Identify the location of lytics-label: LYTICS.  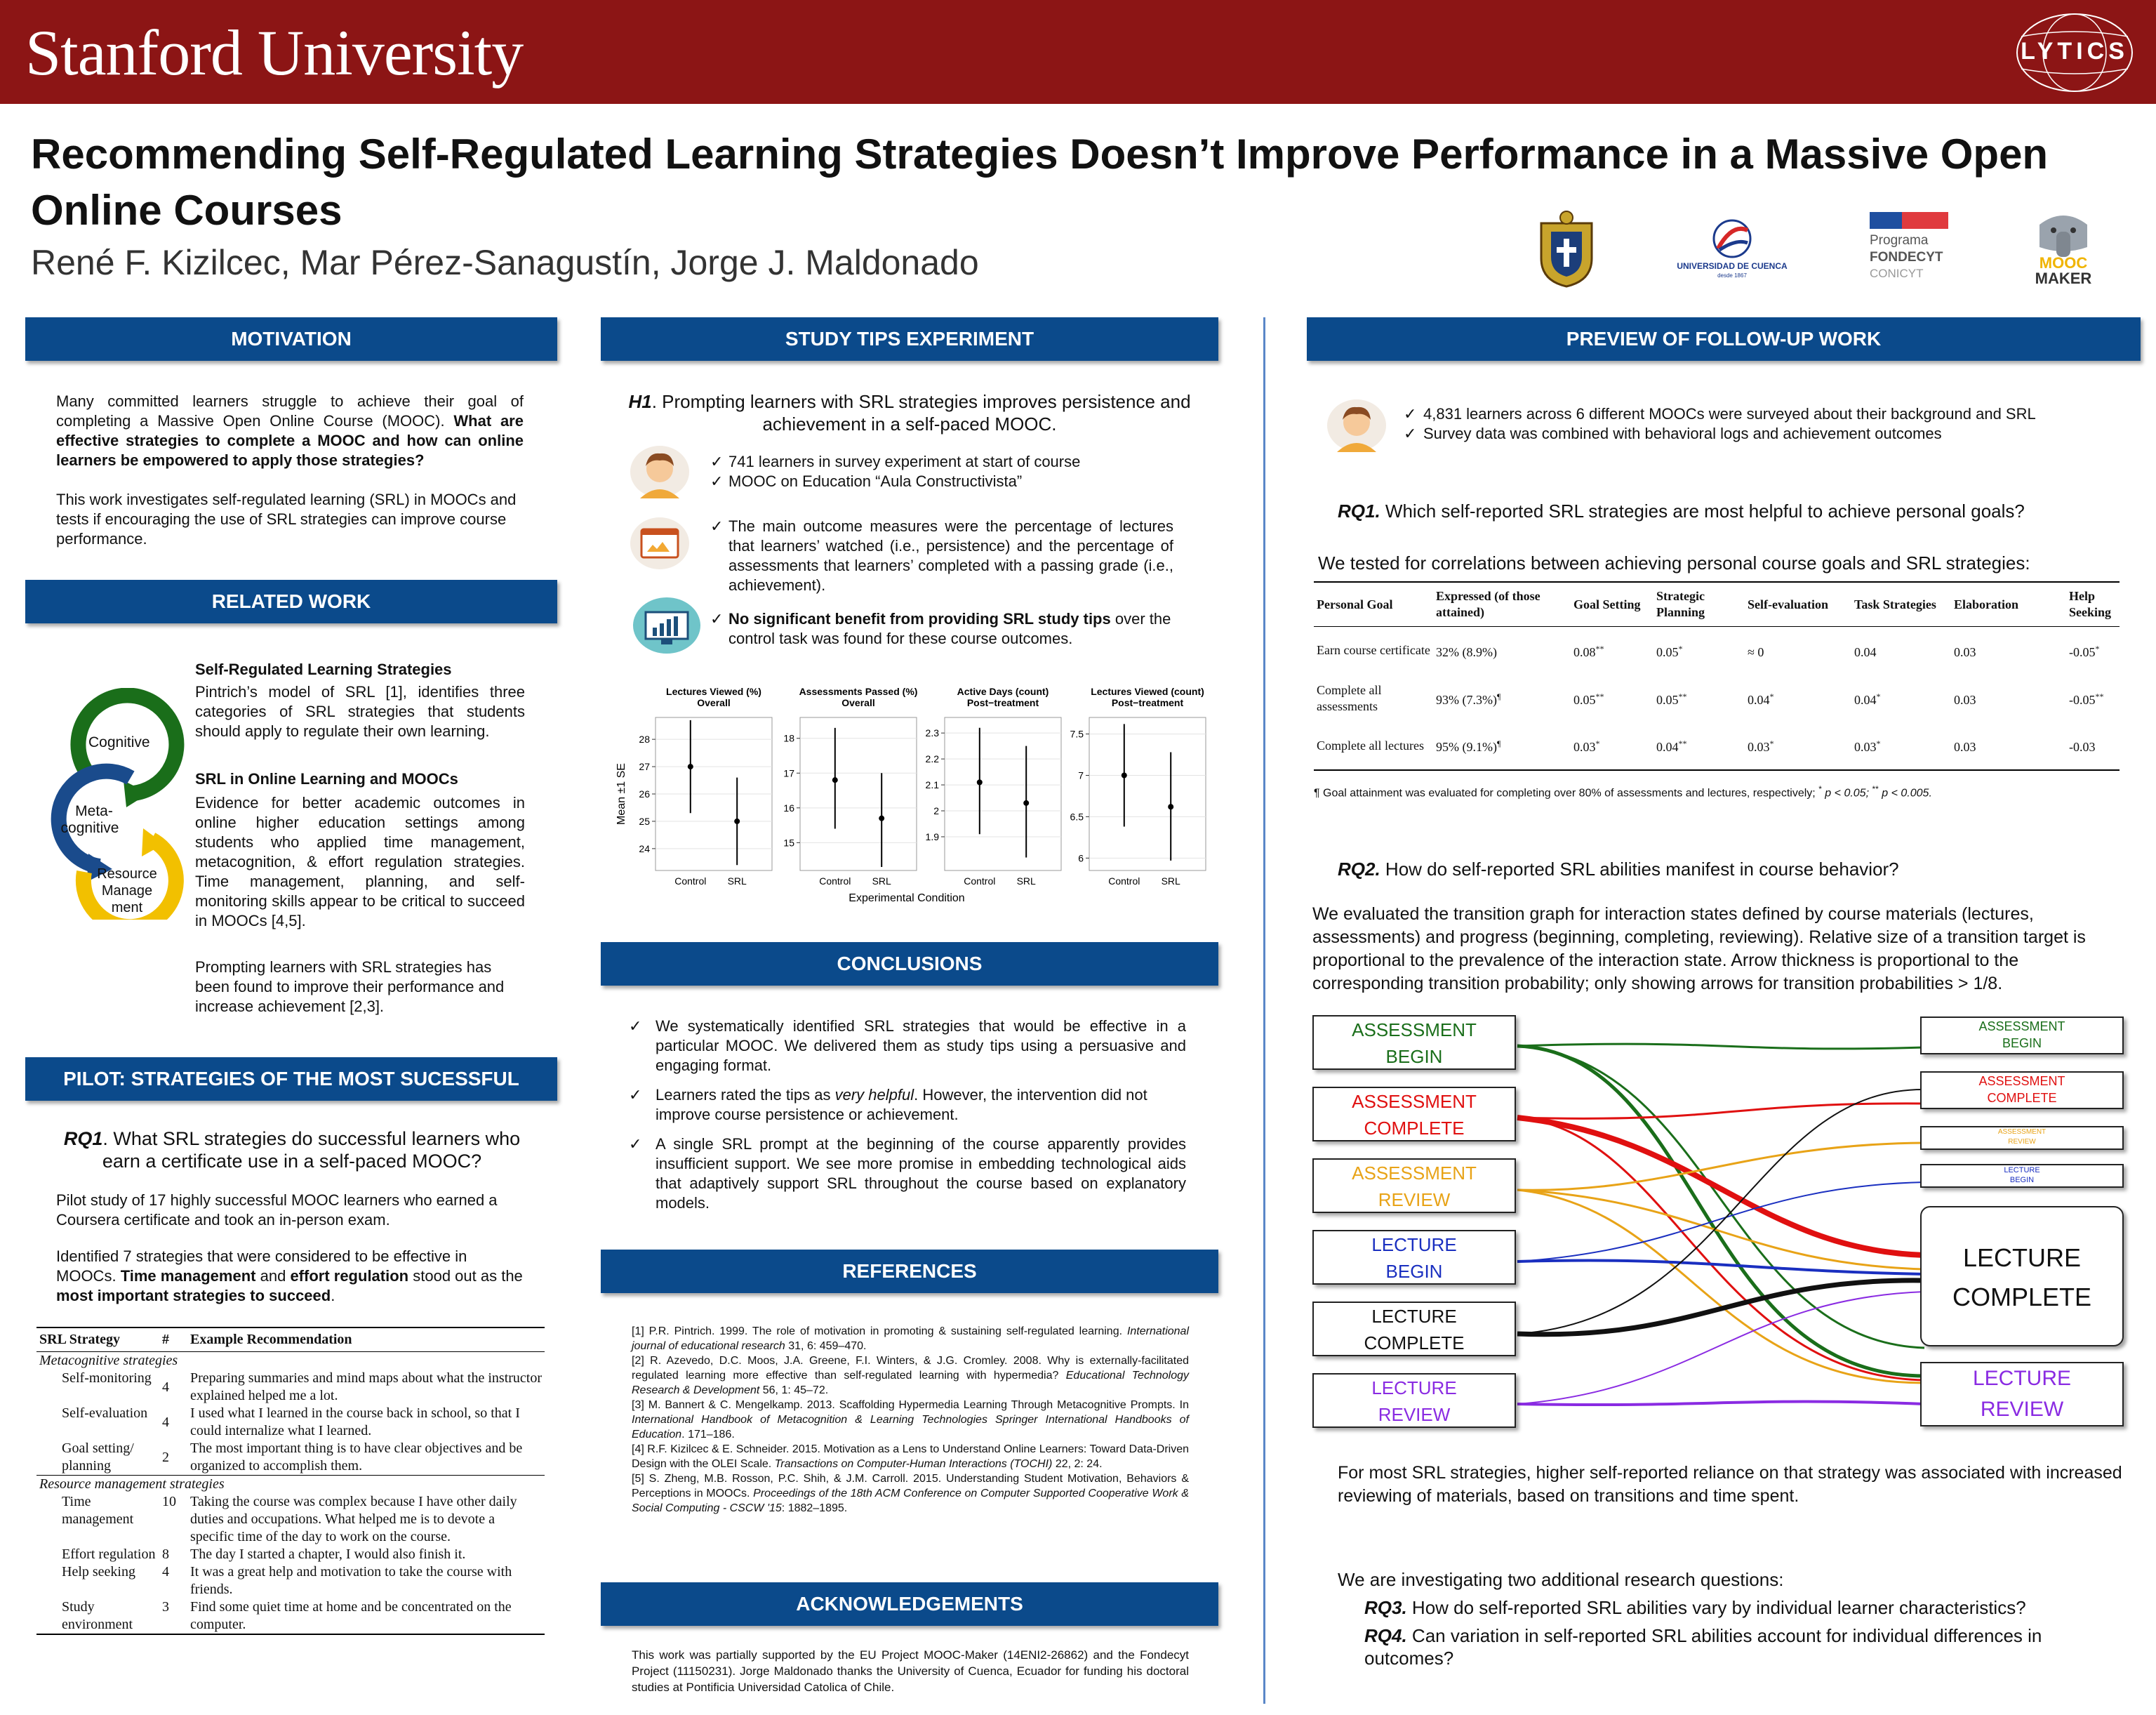
(2075, 51).